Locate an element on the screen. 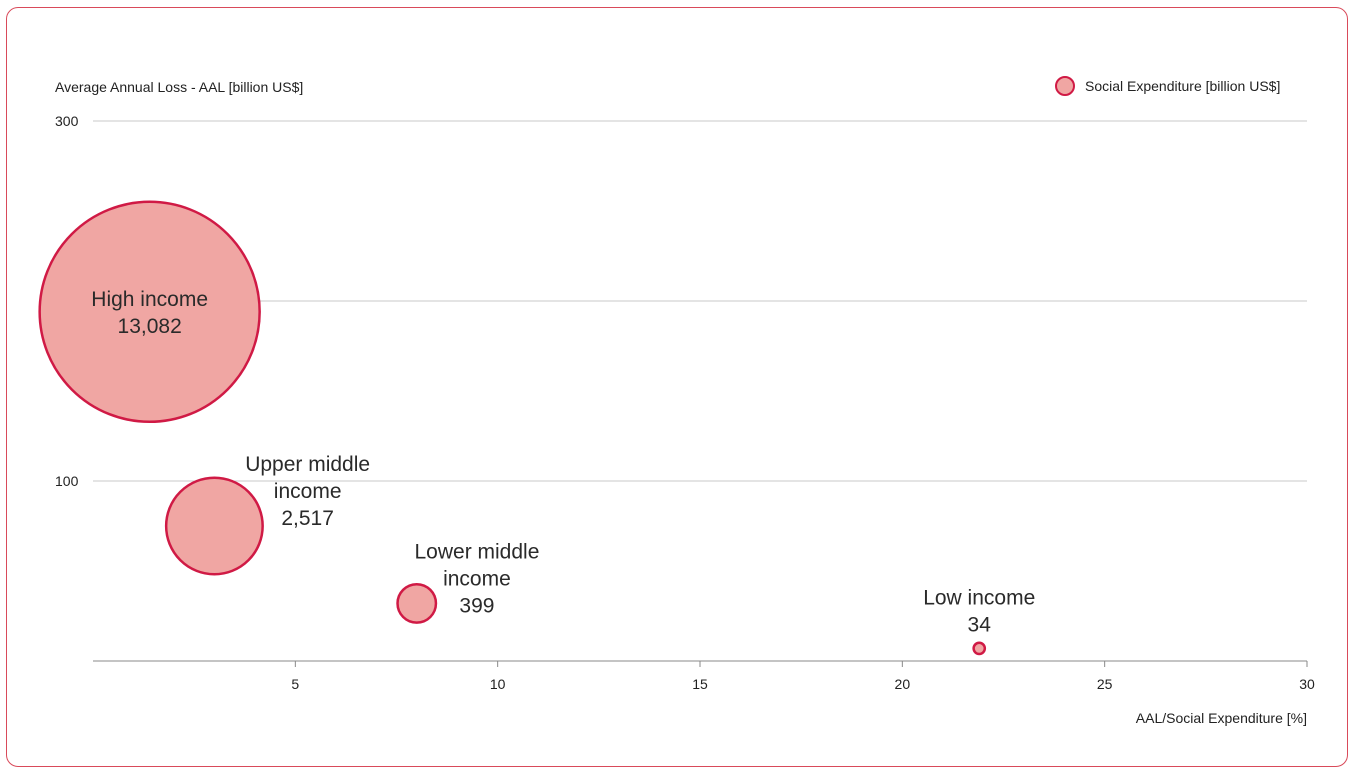 This screenshot has height=767, width=1349. bubble-label: Upper middle income 2,517 is located at coordinates (307, 491).